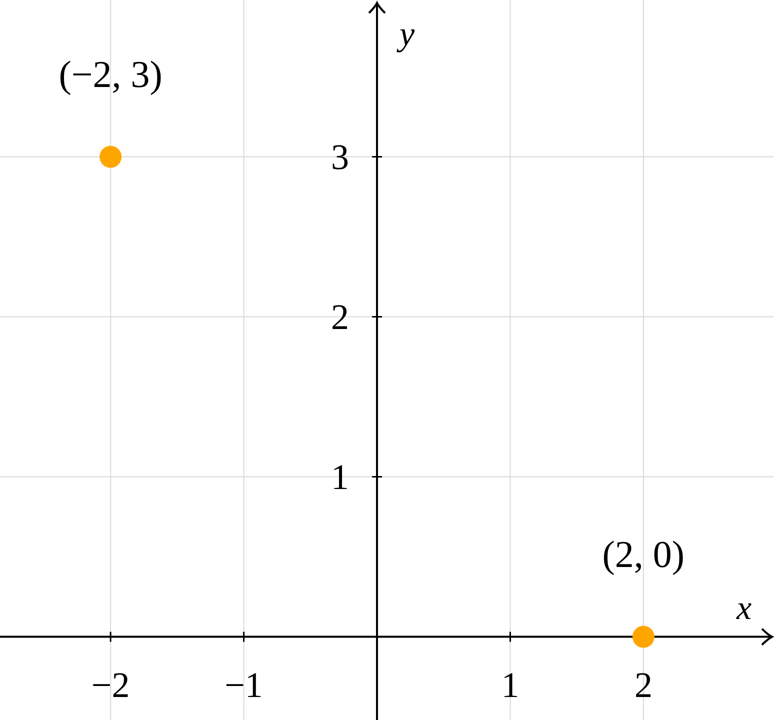  Describe the element at coordinates (340, 476) in the screenshot. I see `y-tick-label: 1` at that location.